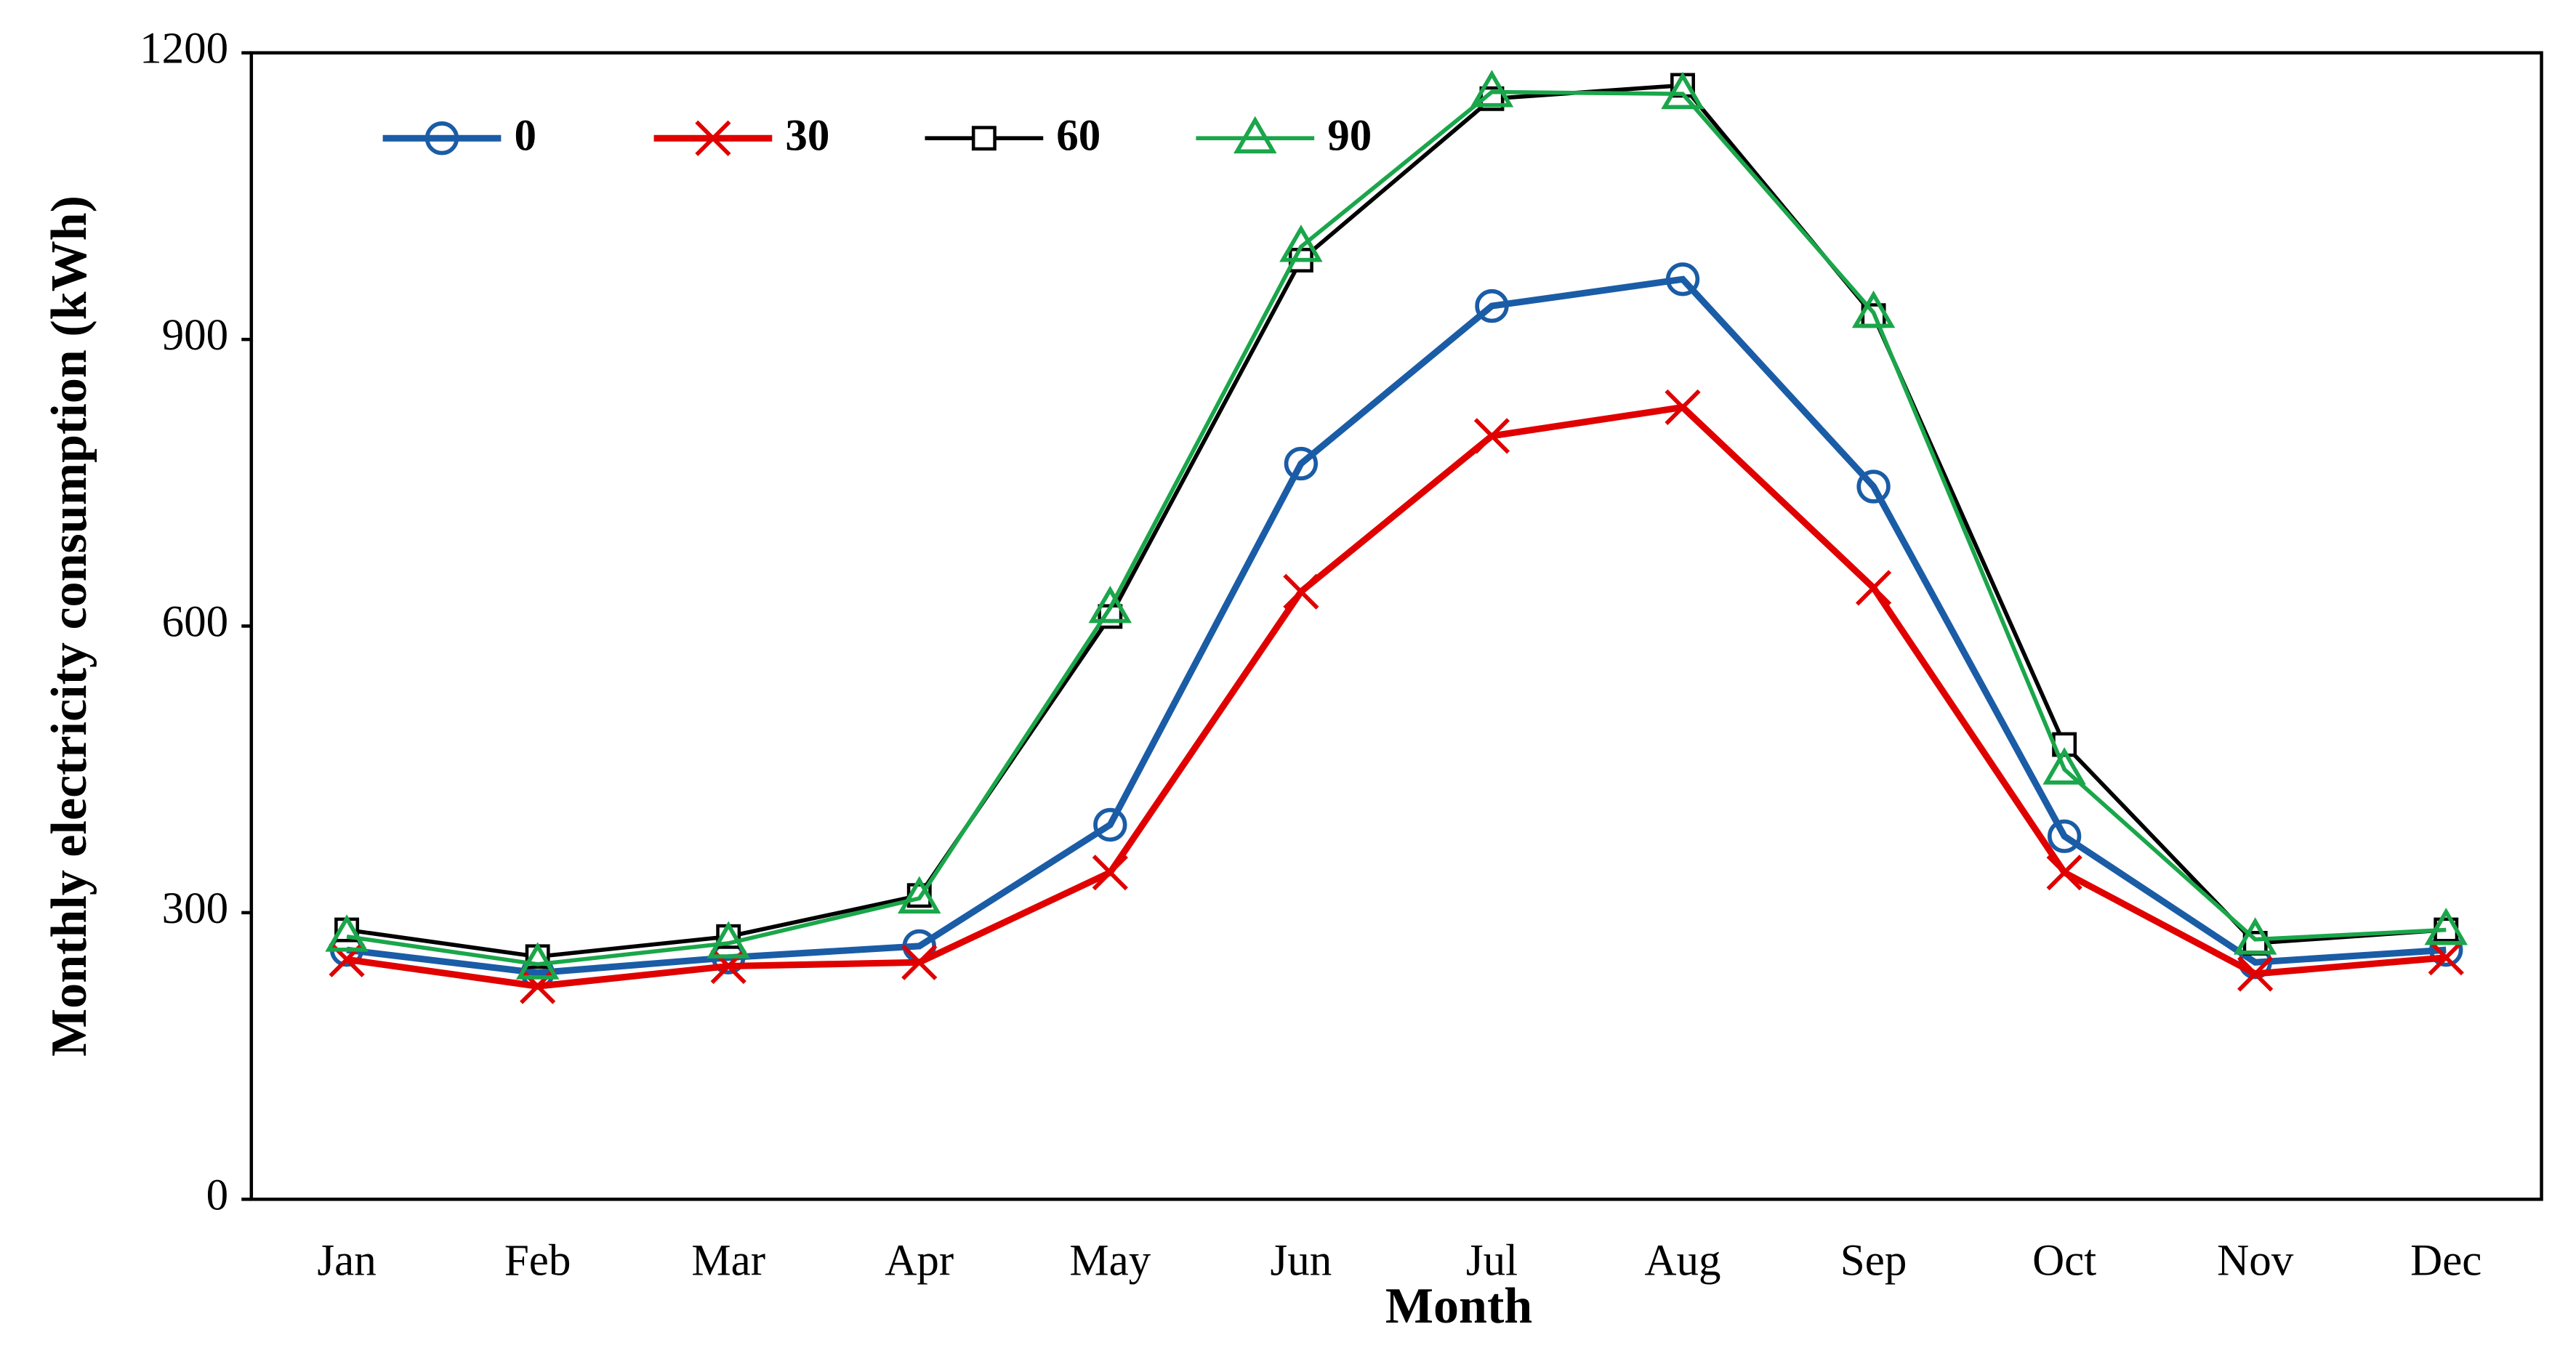  Describe the element at coordinates (346, 1261) in the screenshot. I see `x-tick-label: Jan` at that location.